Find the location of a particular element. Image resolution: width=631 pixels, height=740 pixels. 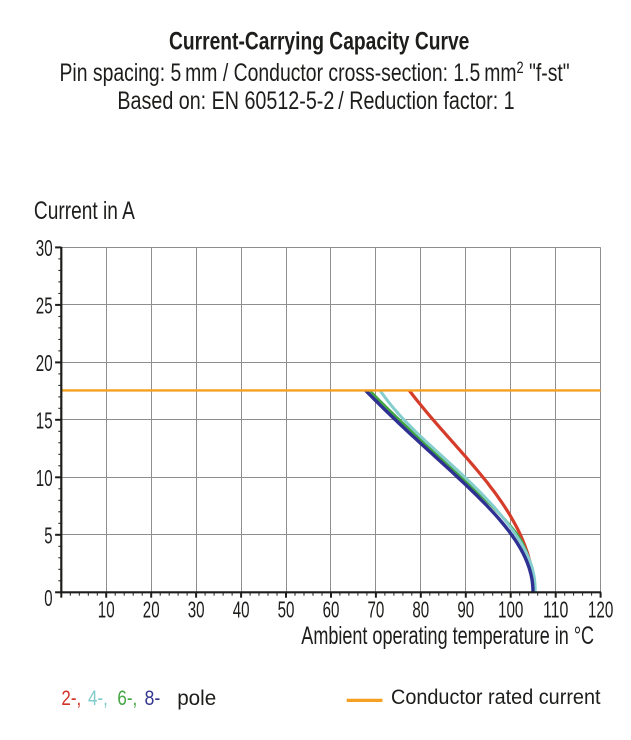

svg-text: 70 is located at coordinates (376, 610).